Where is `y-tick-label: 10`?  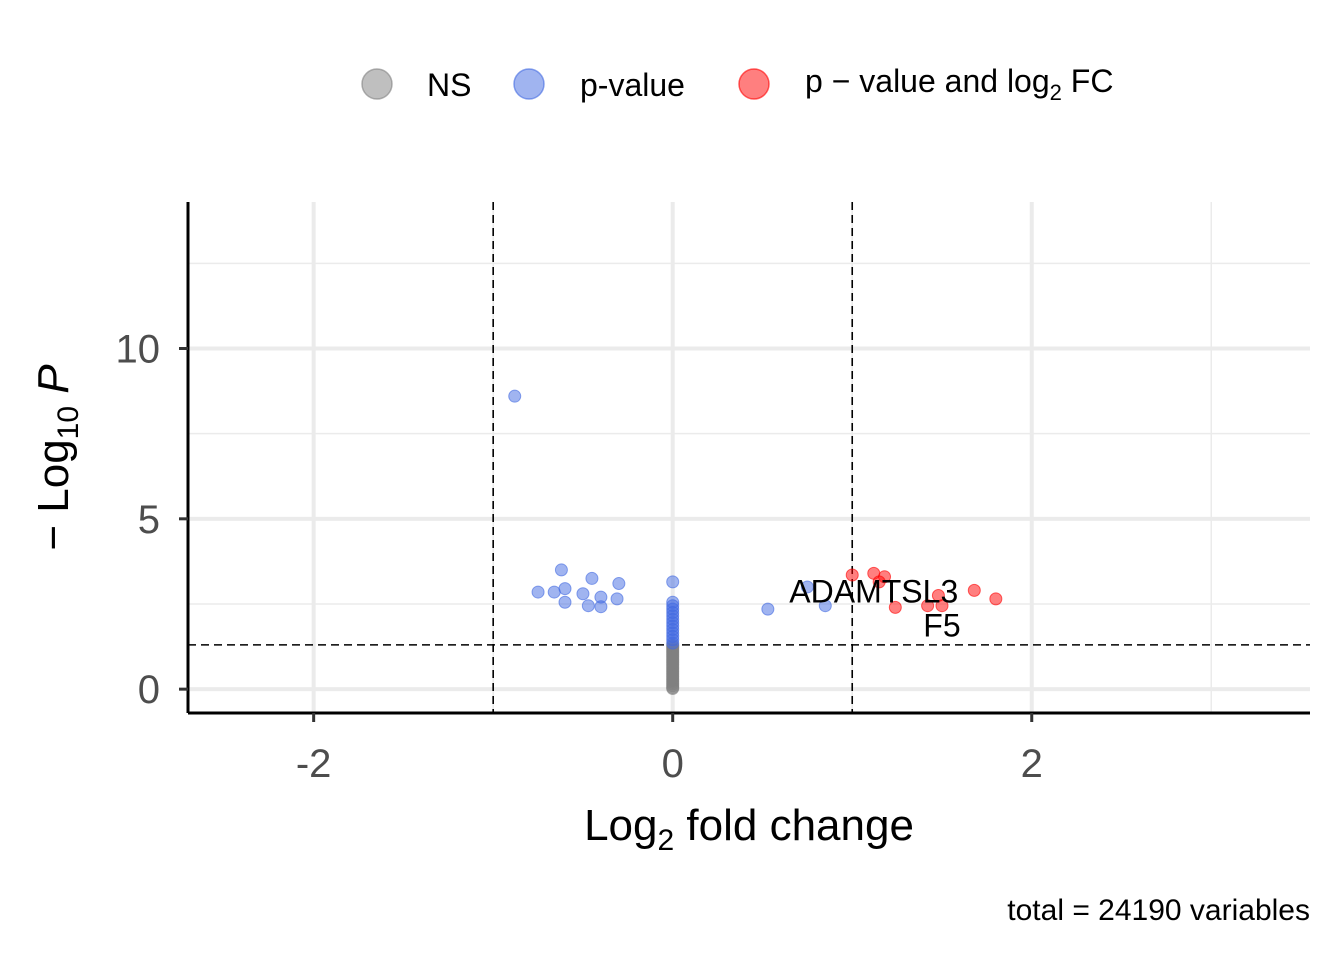
y-tick-label: 10 is located at coordinates (138, 349).